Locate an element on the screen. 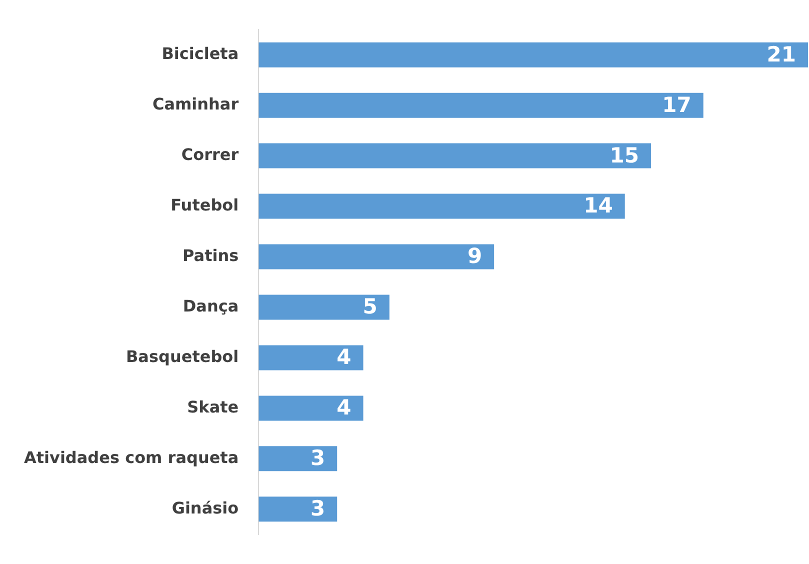  y-tick-label: Correr is located at coordinates (210, 154).